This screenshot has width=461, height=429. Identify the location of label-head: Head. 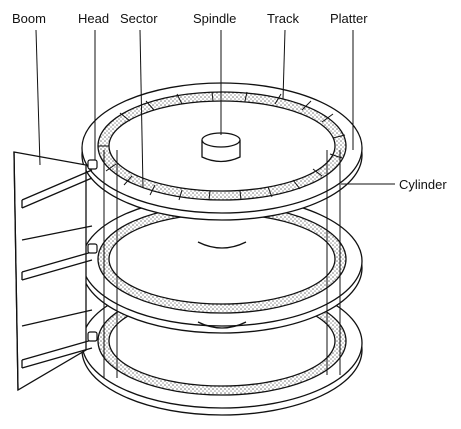
(93, 18).